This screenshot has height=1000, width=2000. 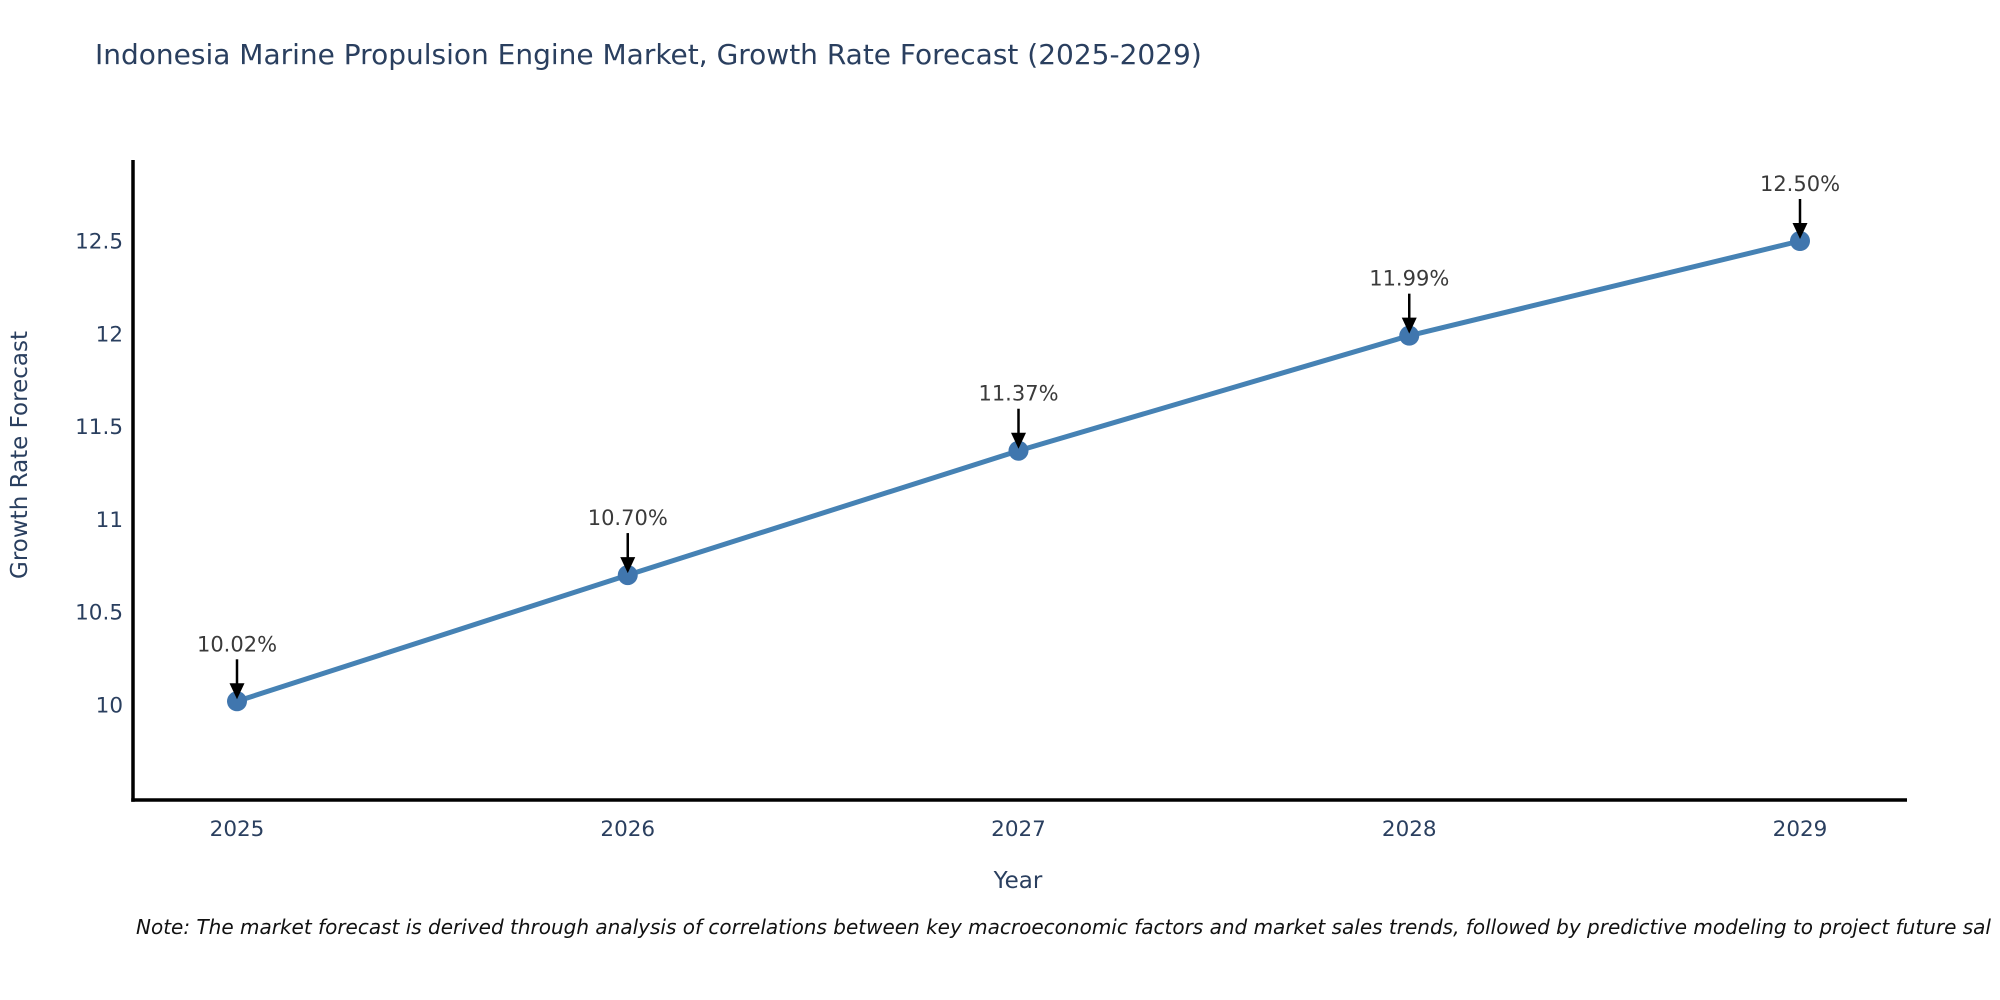 I want to click on y-tick-label: 12, so click(x=109, y=334).